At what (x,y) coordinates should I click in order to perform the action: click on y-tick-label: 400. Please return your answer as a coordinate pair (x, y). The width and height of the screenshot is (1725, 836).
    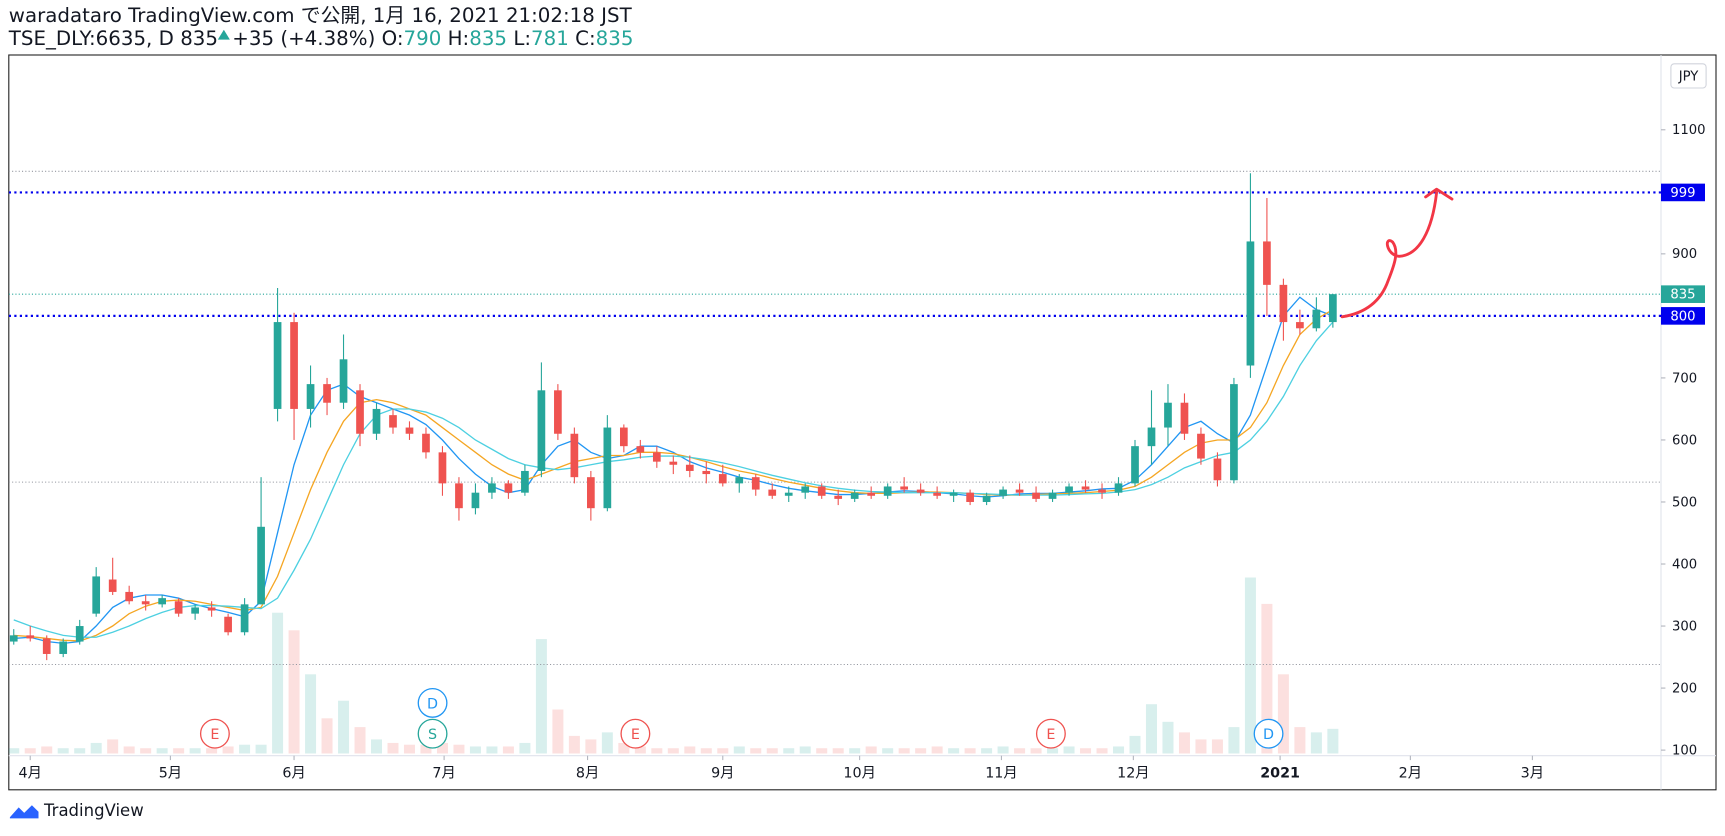
    Looking at the image, I should click on (1684, 564).